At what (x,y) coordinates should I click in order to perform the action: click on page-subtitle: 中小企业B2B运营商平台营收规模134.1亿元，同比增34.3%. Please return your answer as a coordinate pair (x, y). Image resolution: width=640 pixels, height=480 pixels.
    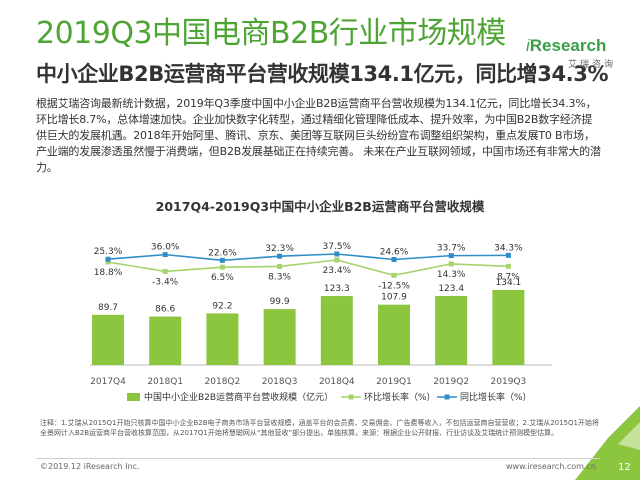
    Looking at the image, I should click on (322, 74).